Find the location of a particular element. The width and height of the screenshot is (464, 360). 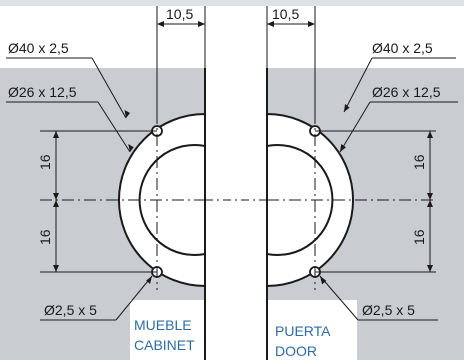

right-spacing-dimension: 16 16 is located at coordinates (375, 201).